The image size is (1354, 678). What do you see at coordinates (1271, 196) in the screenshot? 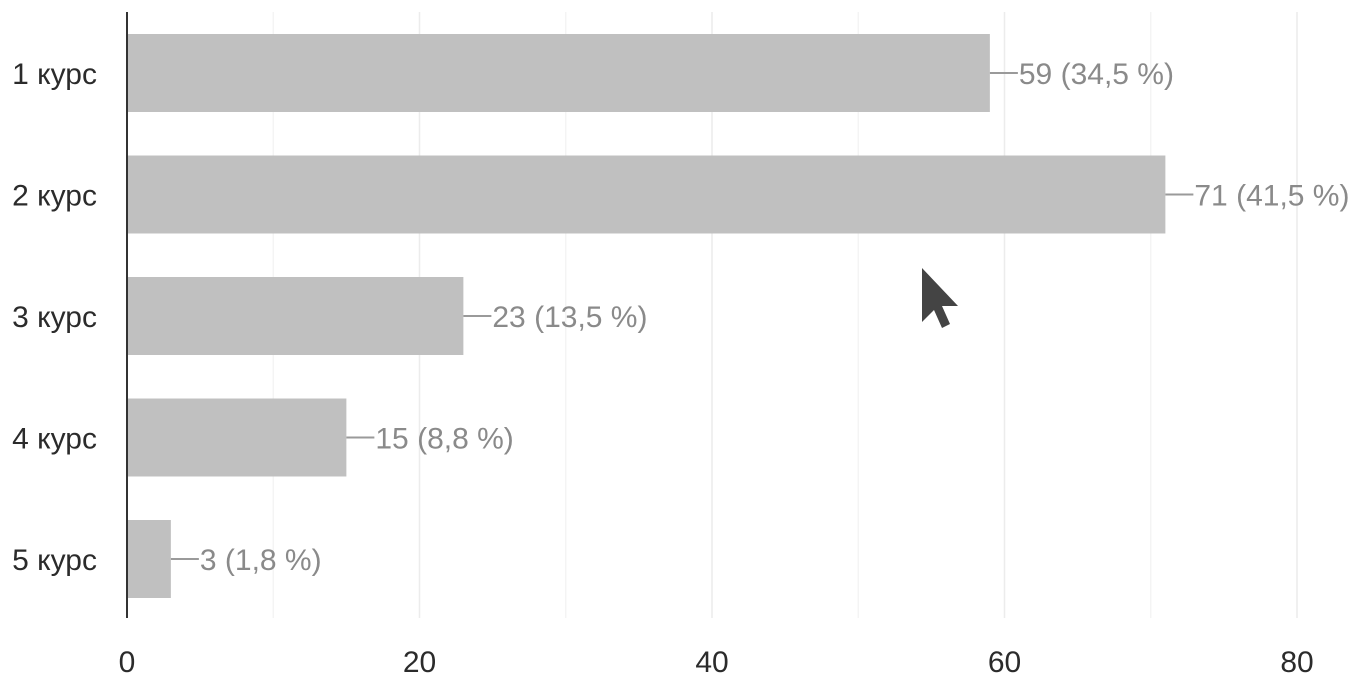
I see `data-label: 71 (41,5 %)` at bounding box center [1271, 196].